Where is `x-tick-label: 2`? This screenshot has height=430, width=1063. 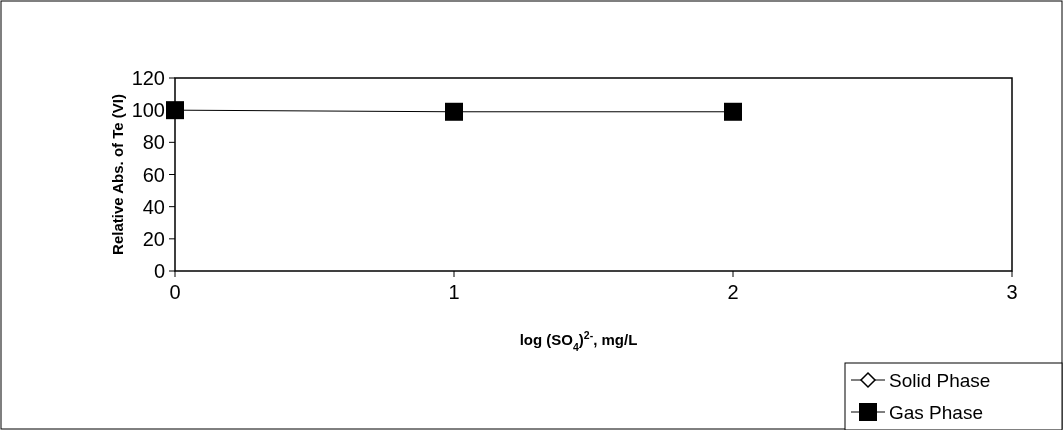 x-tick-label: 2 is located at coordinates (733, 292).